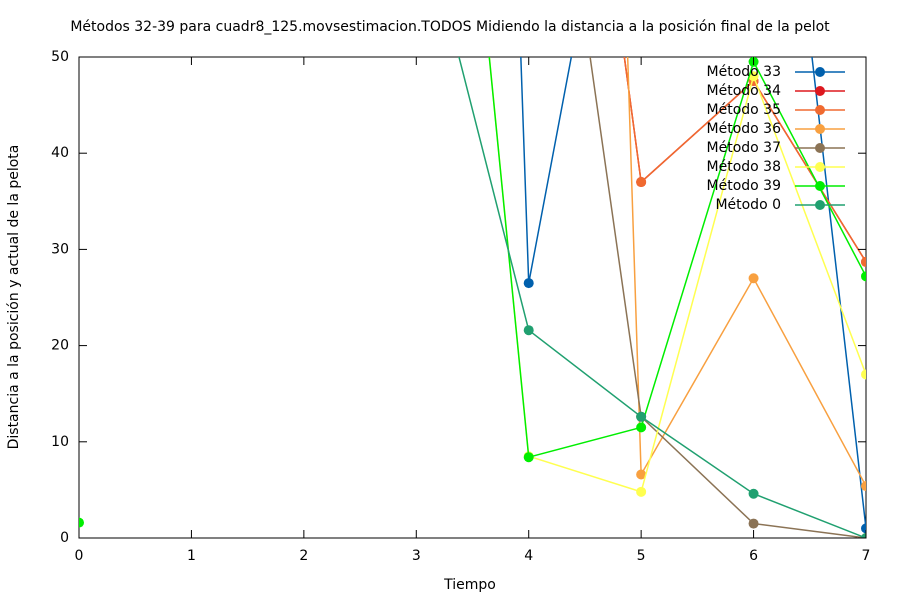 This screenshot has width=900, height=600. I want to click on x-tick-label: 1, so click(191, 556).